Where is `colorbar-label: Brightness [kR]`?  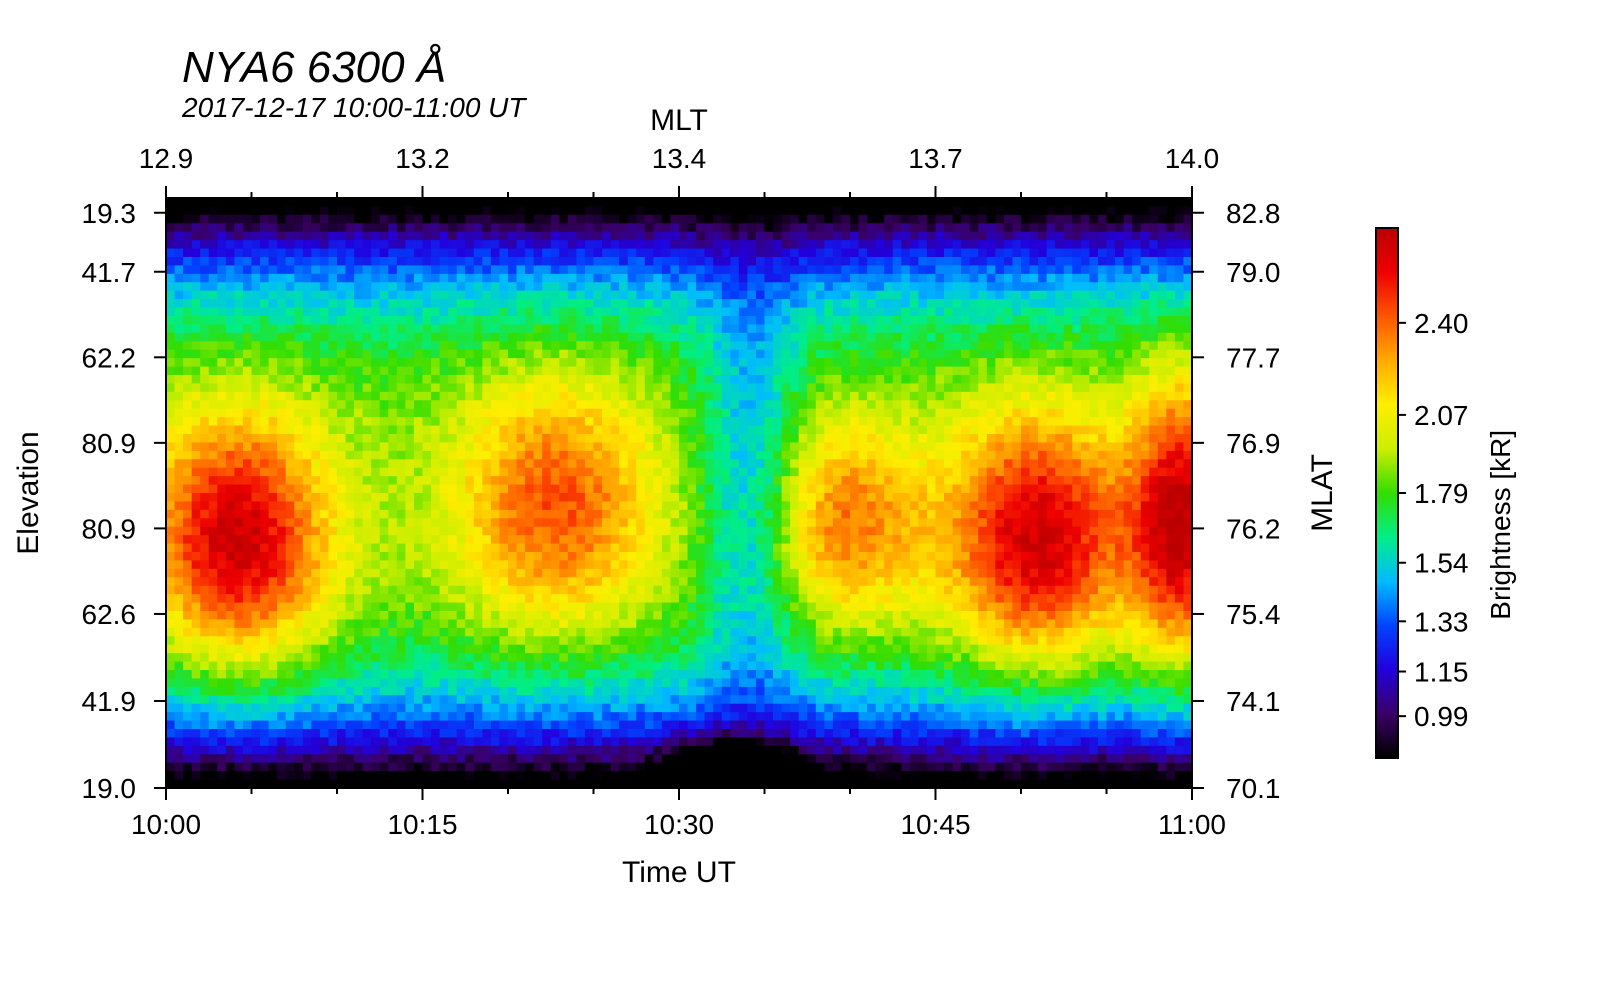
colorbar-label: Brightness [kR] is located at coordinates (1500, 525).